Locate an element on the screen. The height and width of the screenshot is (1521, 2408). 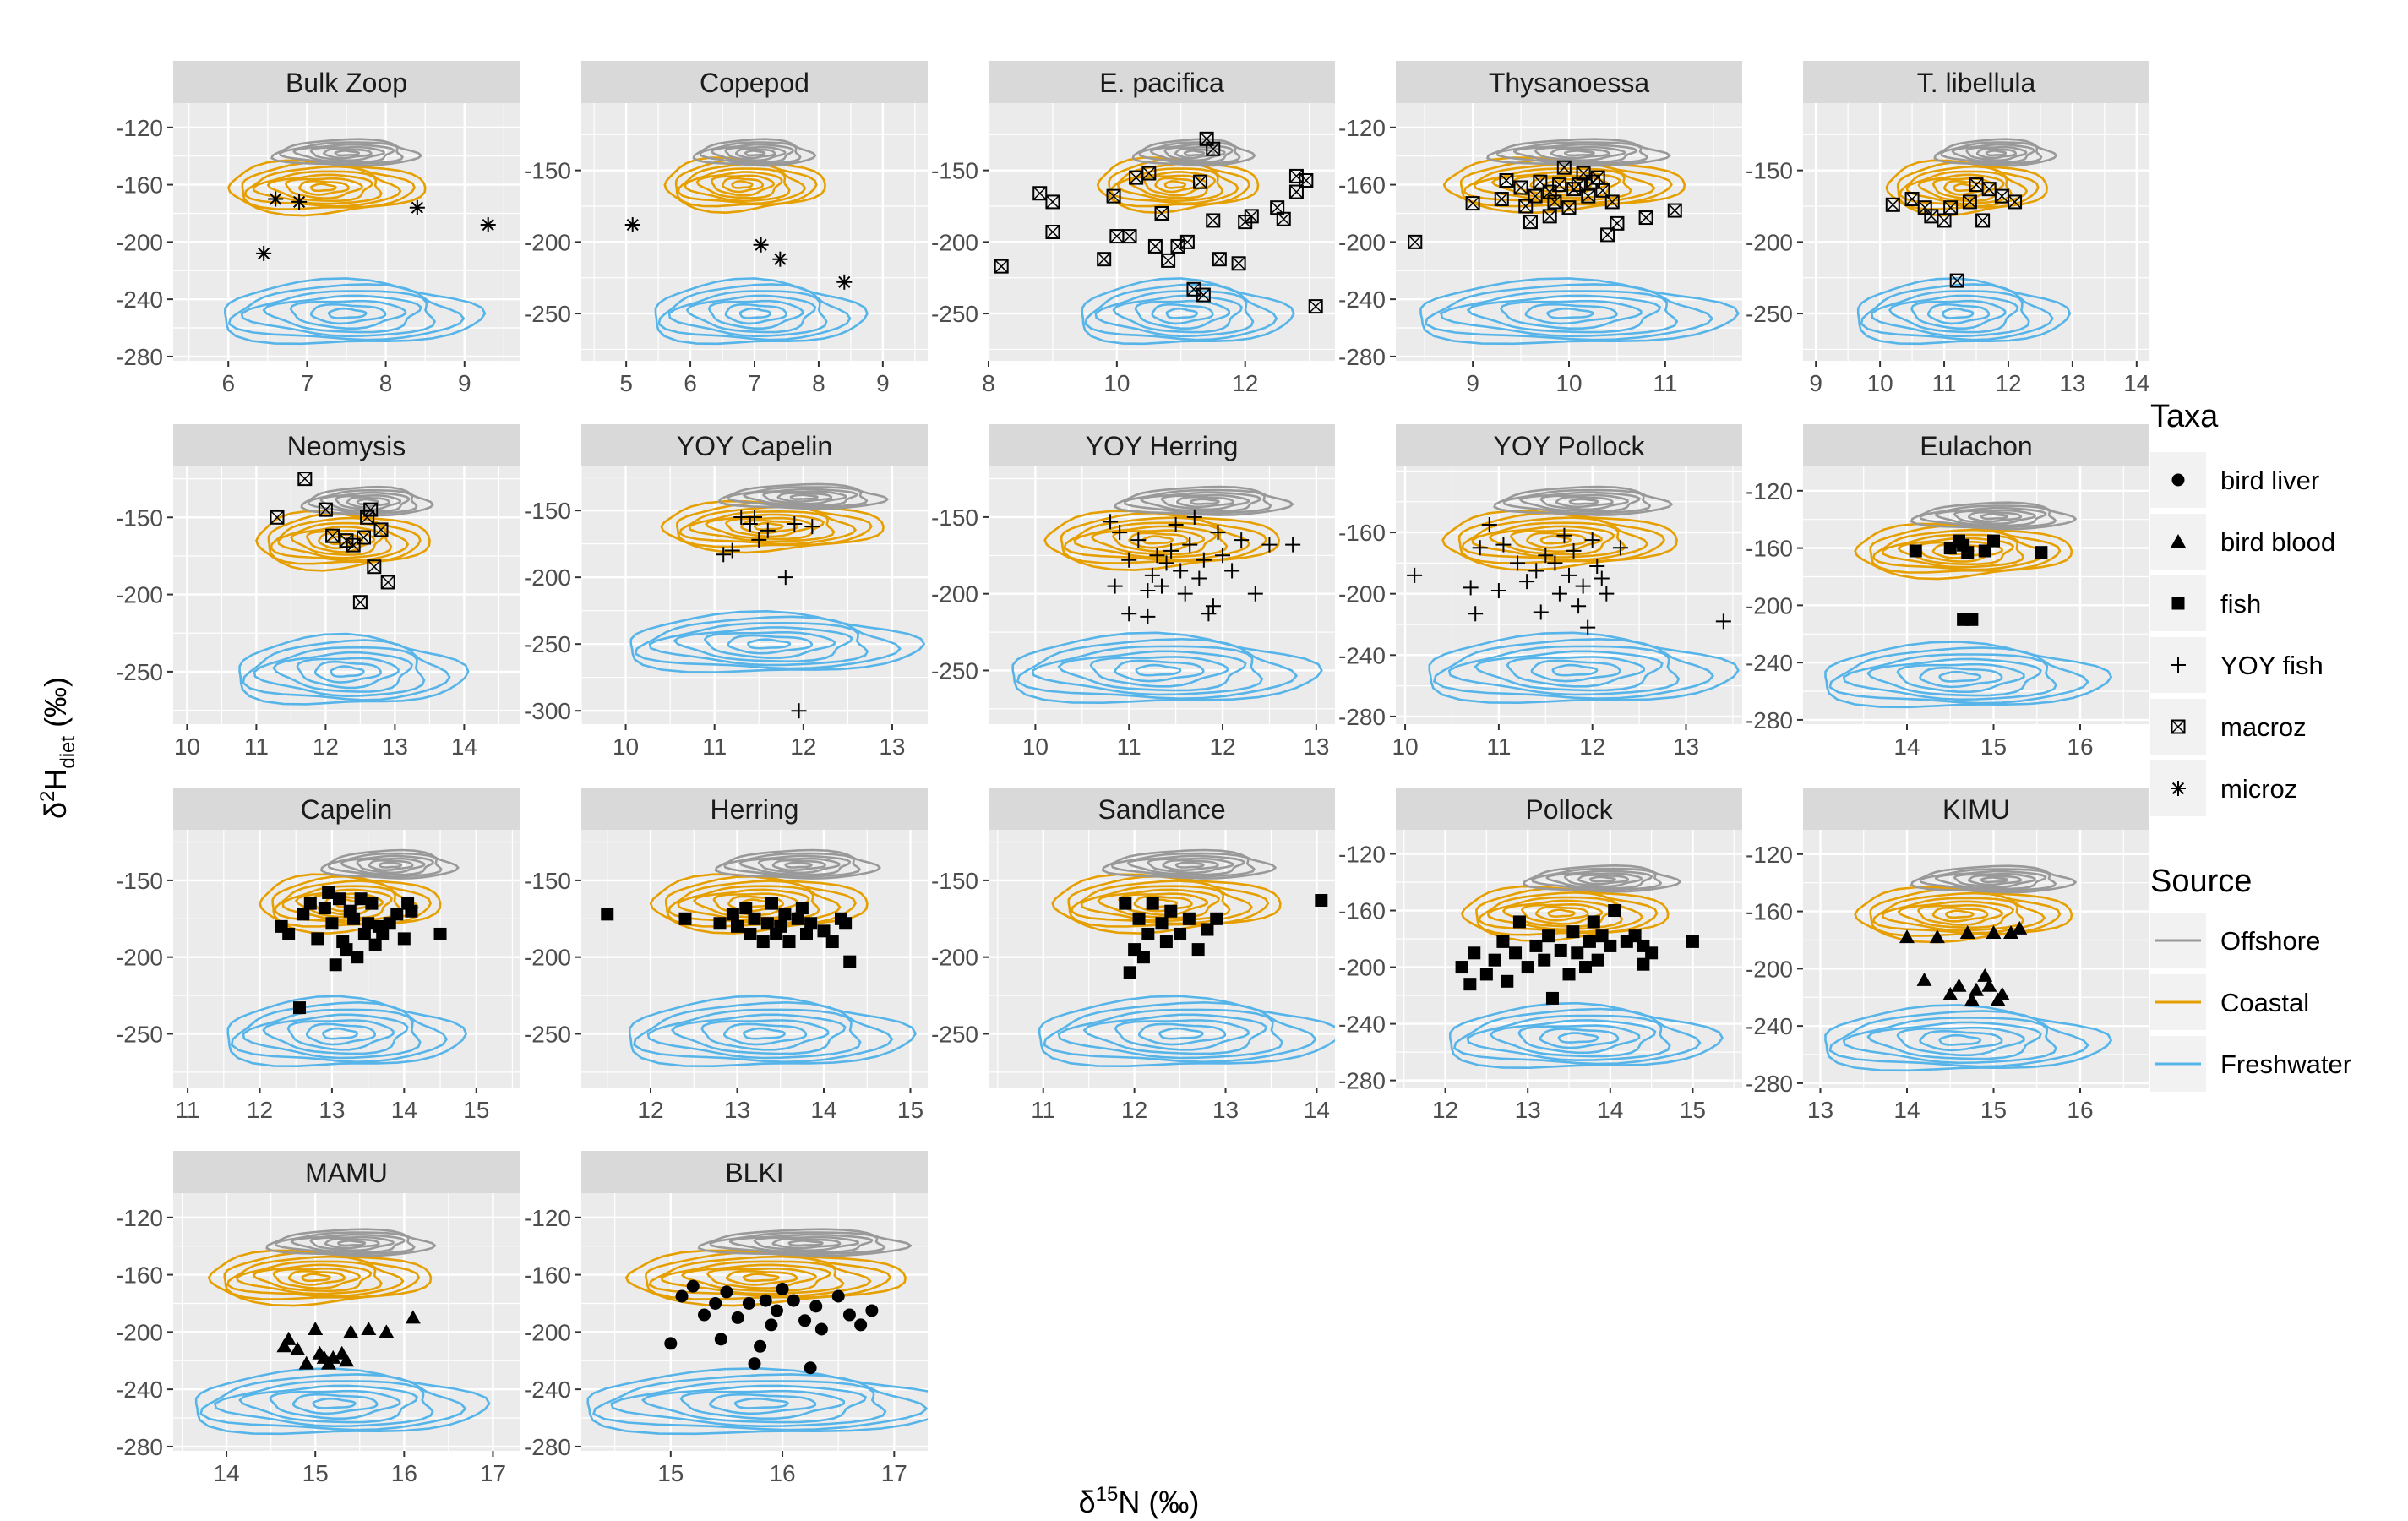
facet-title: YOY Pollock is located at coordinates (1569, 446).